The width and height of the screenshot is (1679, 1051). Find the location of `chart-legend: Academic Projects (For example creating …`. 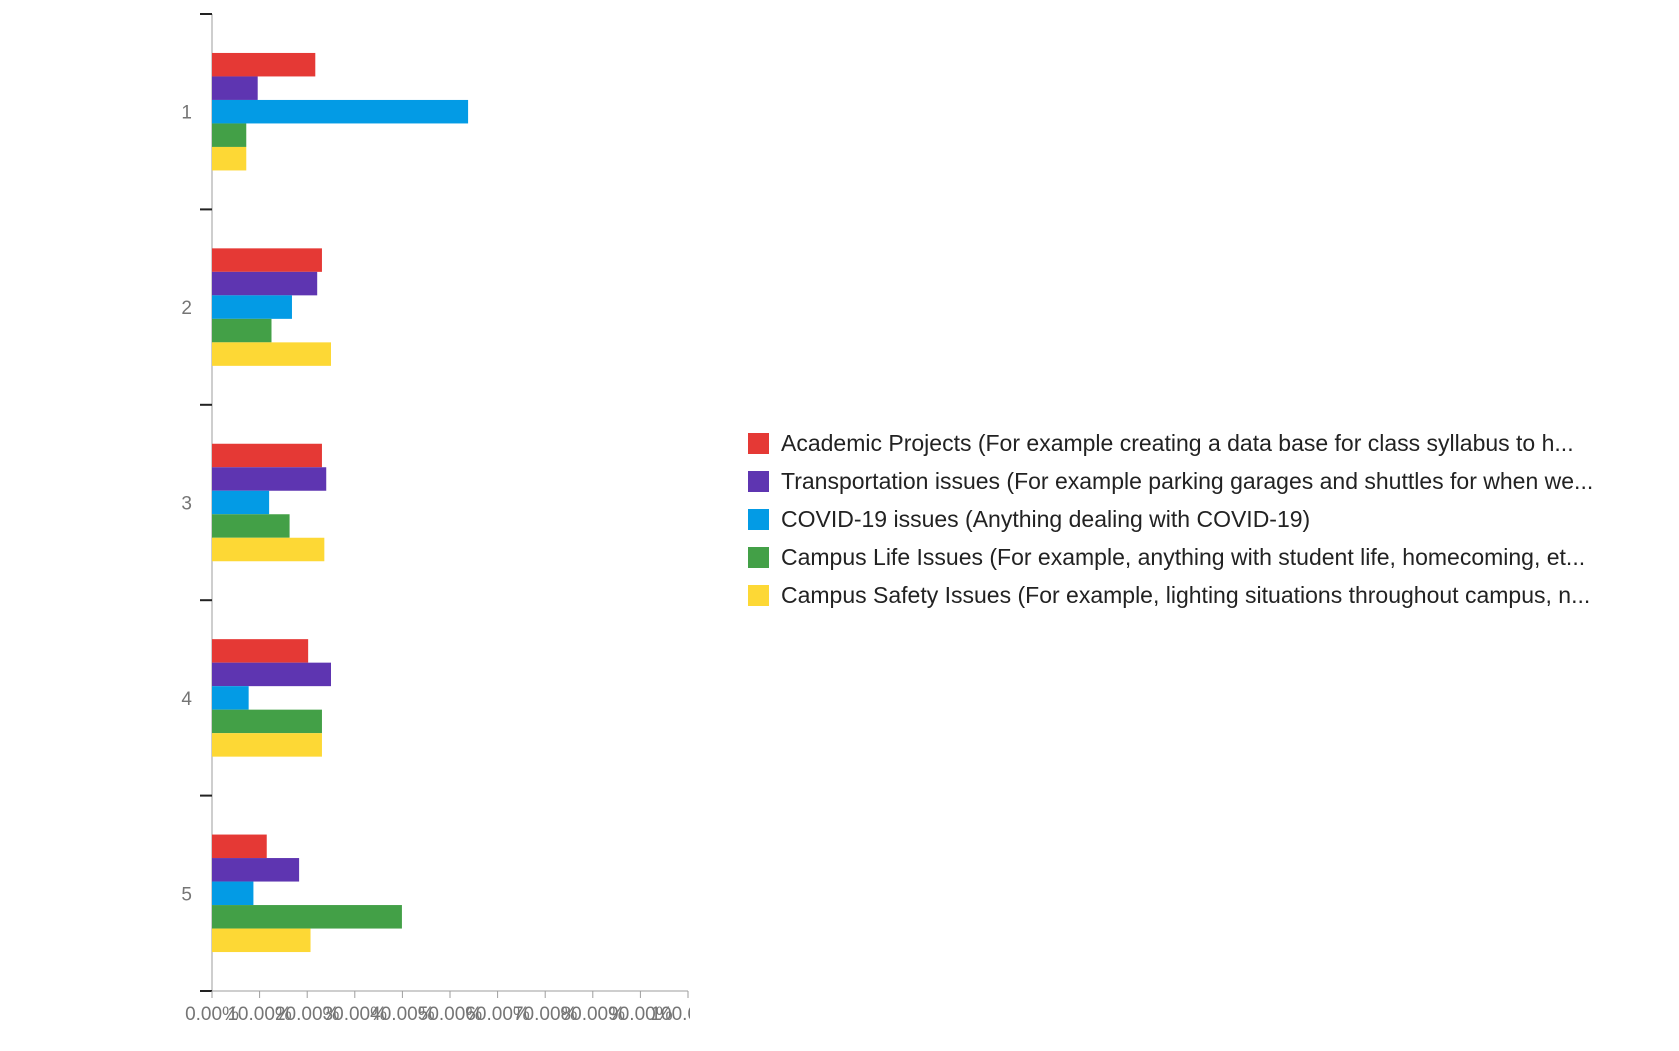

chart-legend: Academic Projects (For example creating … is located at coordinates (1208, 519).